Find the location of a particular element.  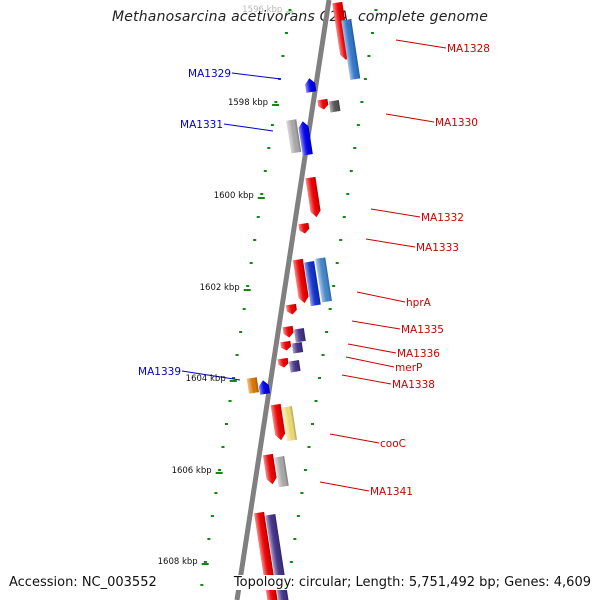

gene-label: MA1332 is located at coordinates (442, 218).